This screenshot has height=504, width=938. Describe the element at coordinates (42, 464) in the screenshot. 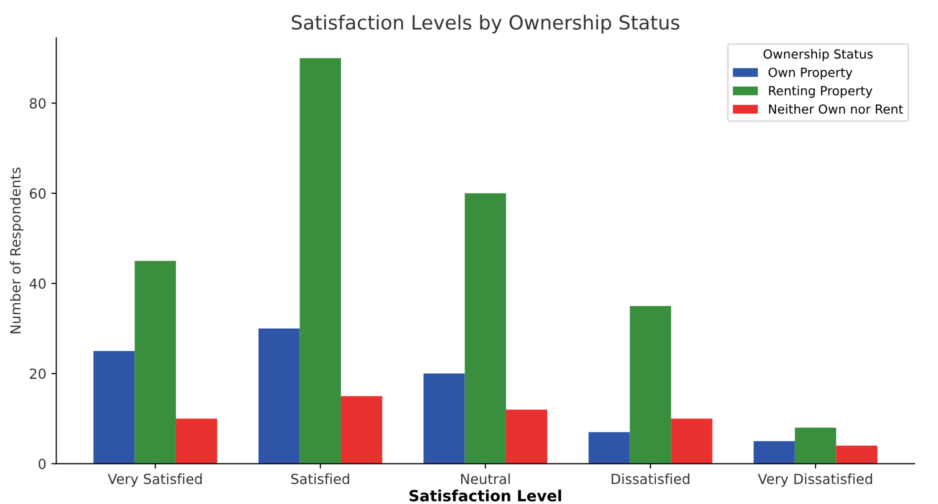

I see `y-tick-label: 0` at that location.